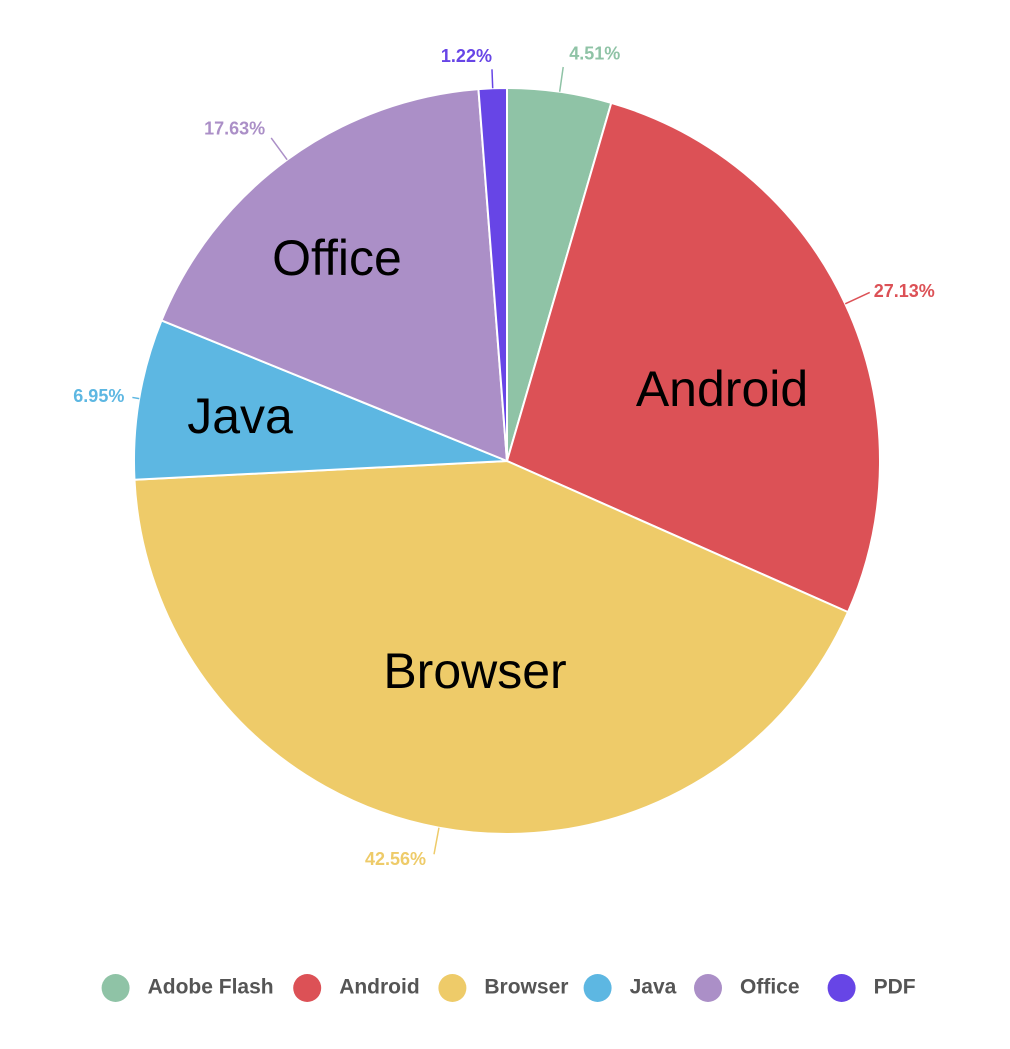  What do you see at coordinates (337, 258) in the screenshot?
I see `inner-label-office: Office` at bounding box center [337, 258].